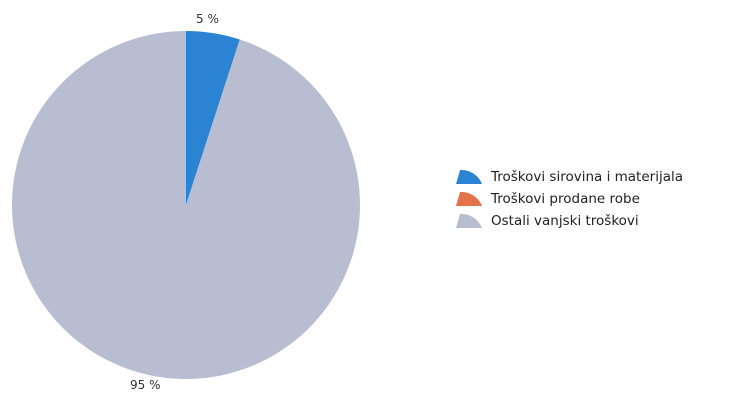 This screenshot has height=398, width=735. What do you see at coordinates (565, 199) in the screenshot?
I see `legend-label: Troškovi prodane robe` at bounding box center [565, 199].